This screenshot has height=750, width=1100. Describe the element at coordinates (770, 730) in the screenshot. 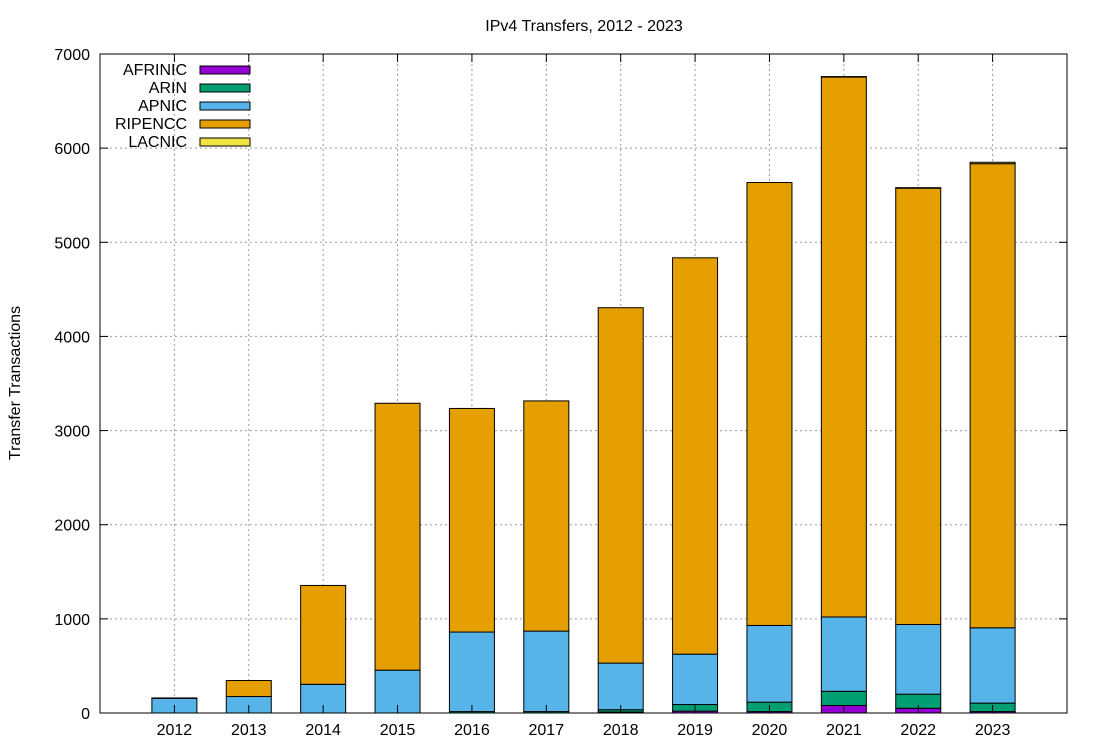

I see `x-tick-label: 2020` at that location.